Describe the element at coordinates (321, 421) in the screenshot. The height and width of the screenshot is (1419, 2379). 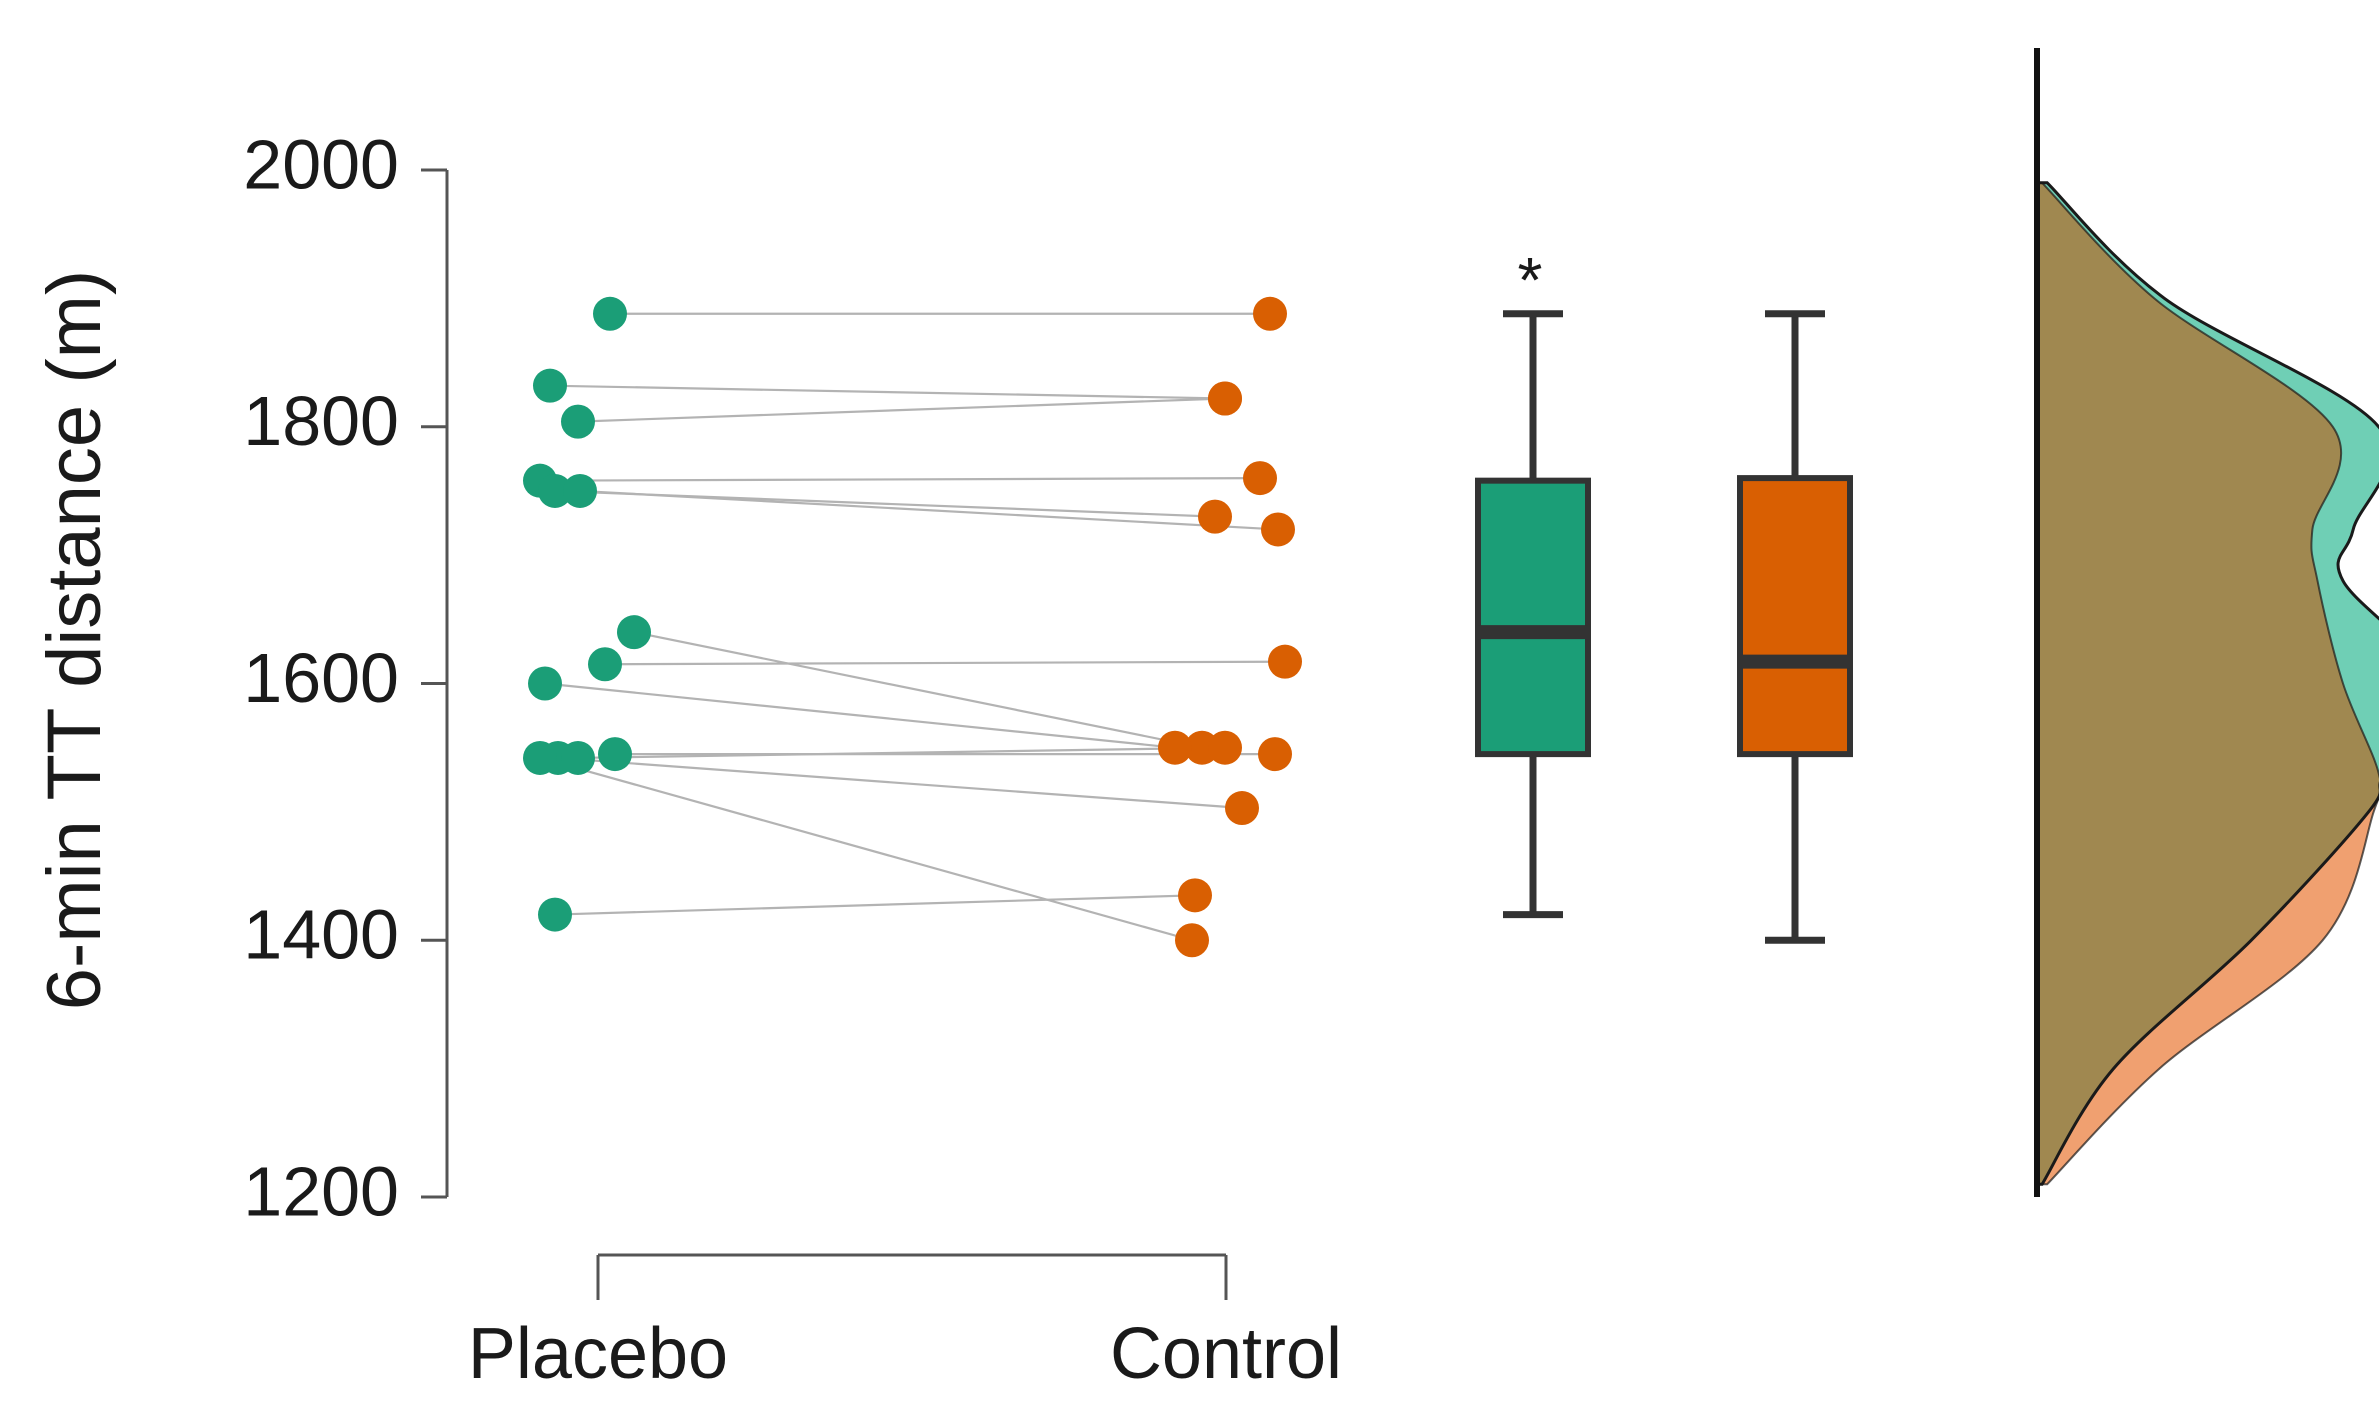
I see `y-tick-label: 1800` at that location.